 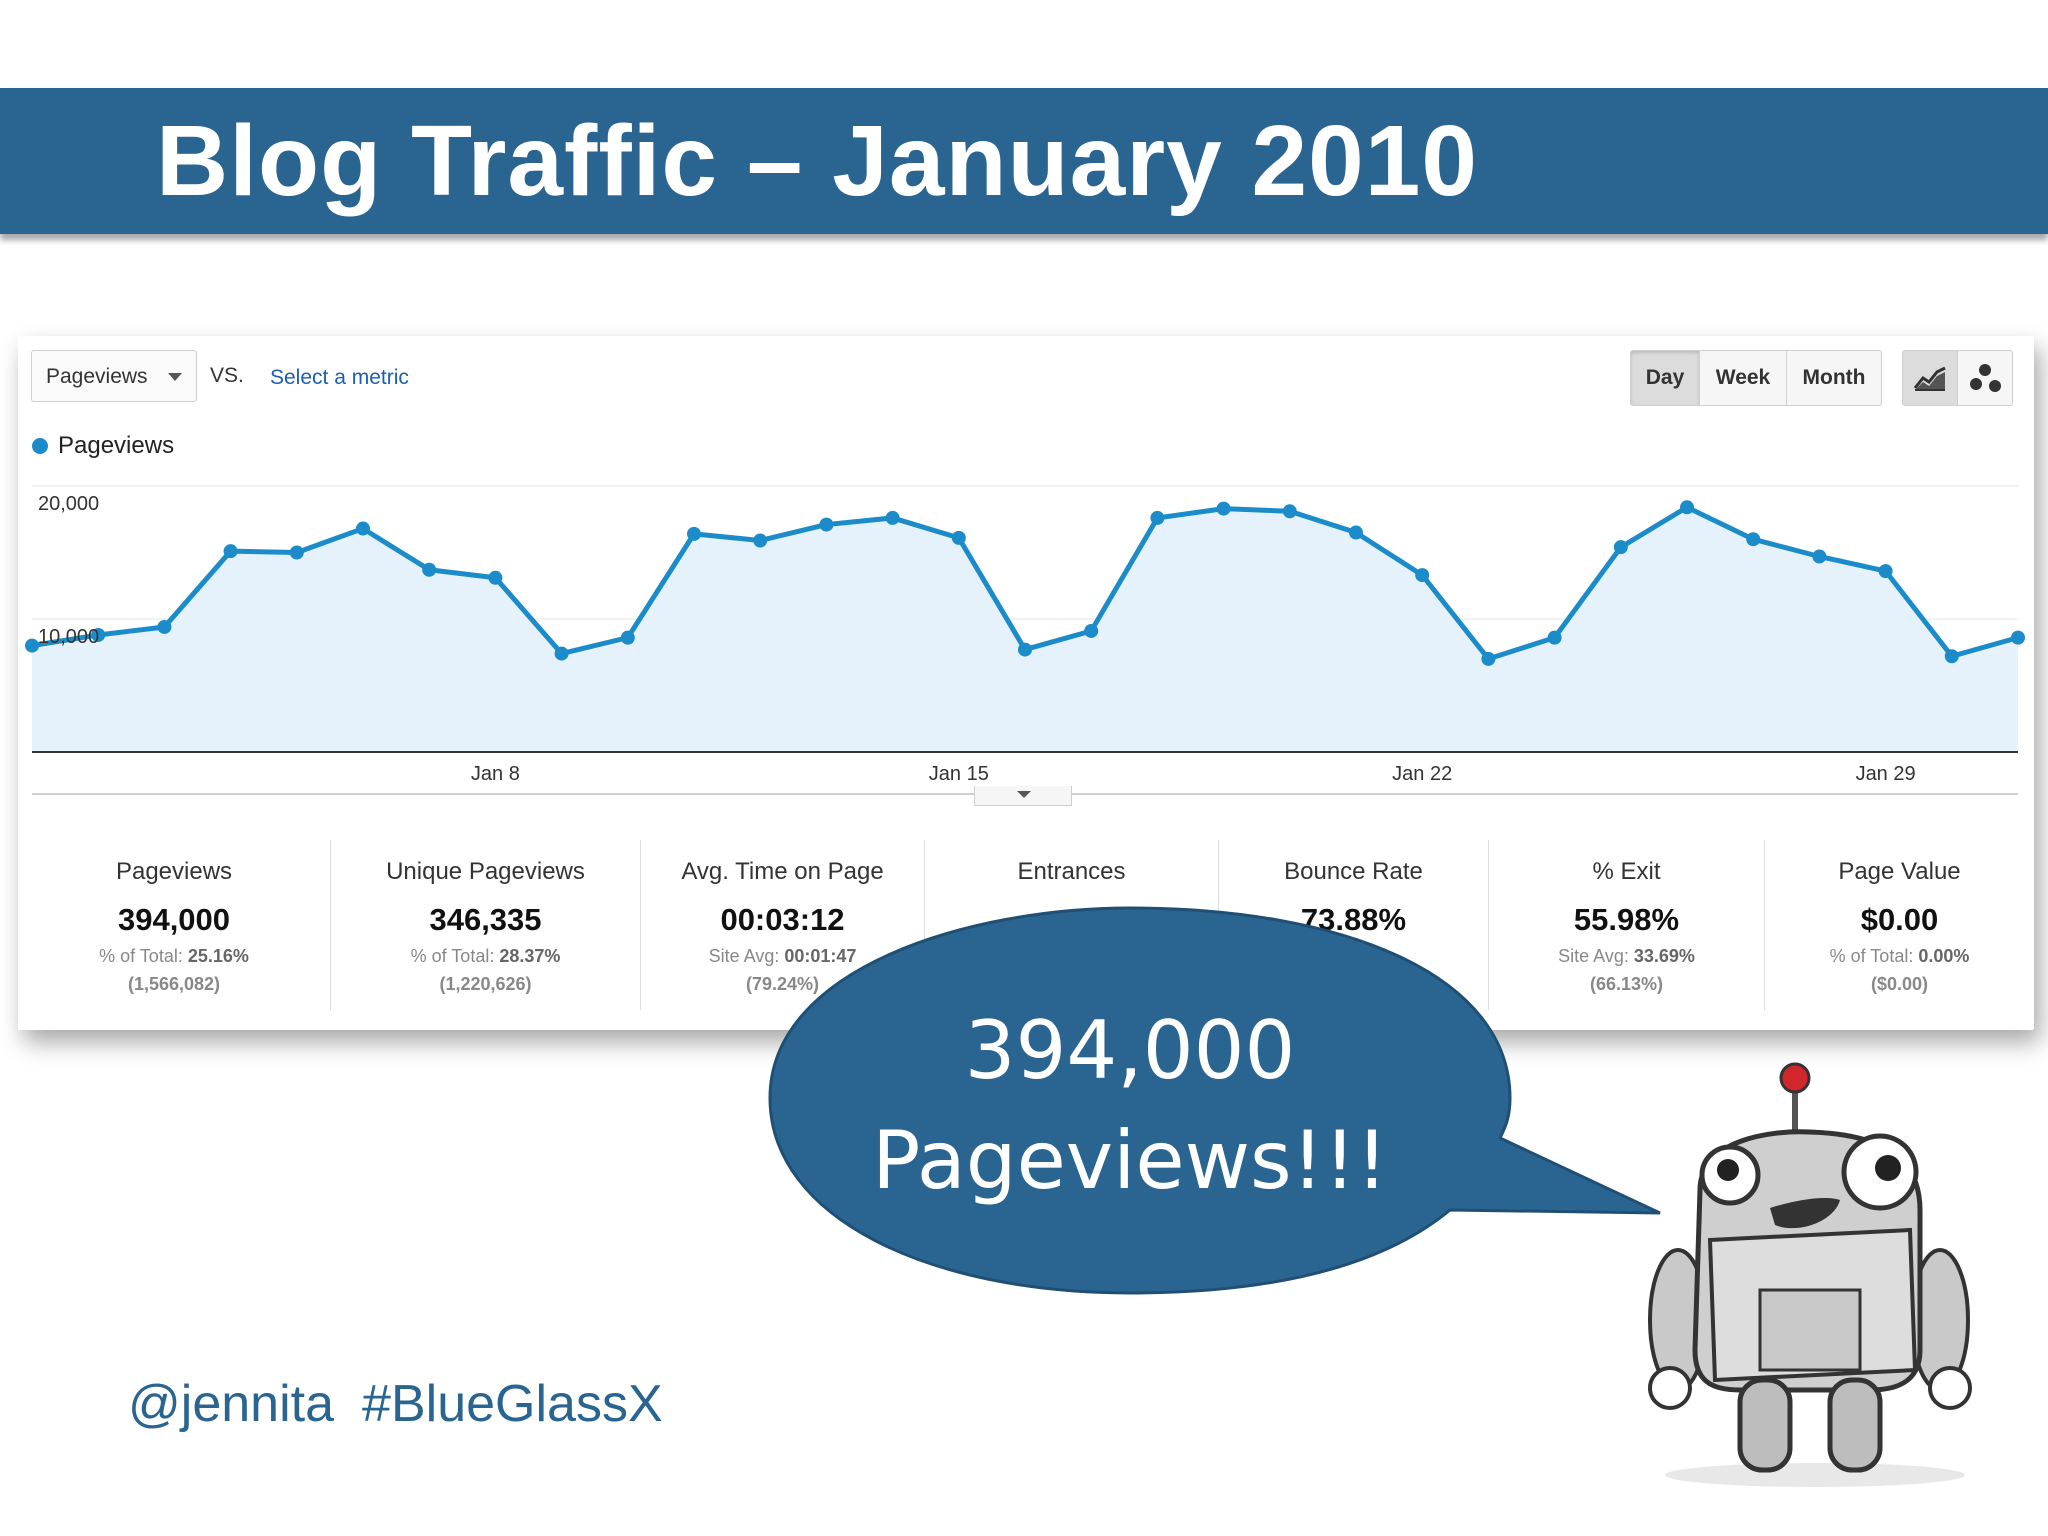 I want to click on stat-subtext: % of Total: 28.37%, so click(x=485, y=956).